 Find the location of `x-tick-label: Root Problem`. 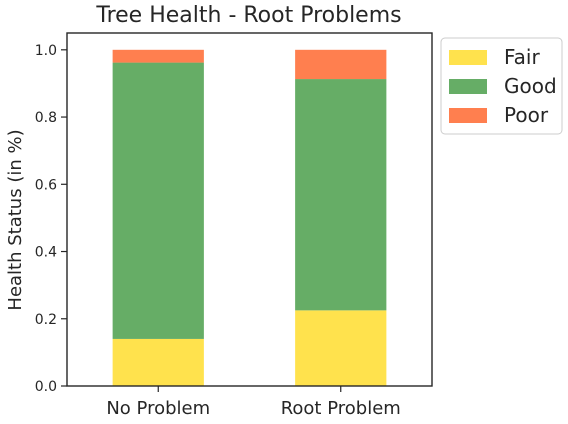

x-tick-label: Root Problem is located at coordinates (341, 408).